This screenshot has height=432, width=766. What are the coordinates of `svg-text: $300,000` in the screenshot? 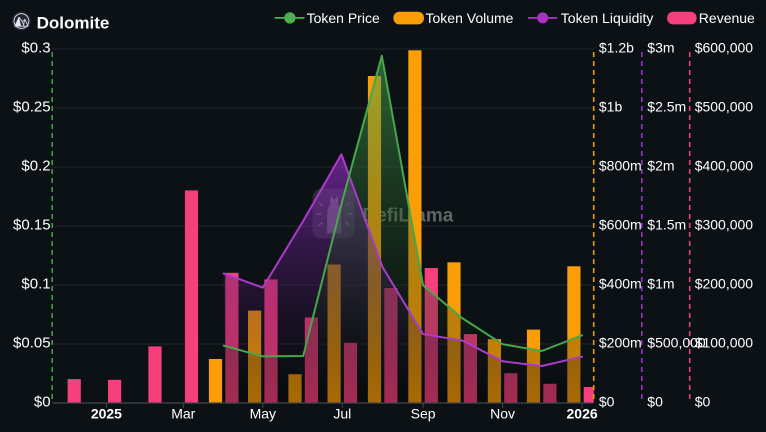 It's located at (724, 224).